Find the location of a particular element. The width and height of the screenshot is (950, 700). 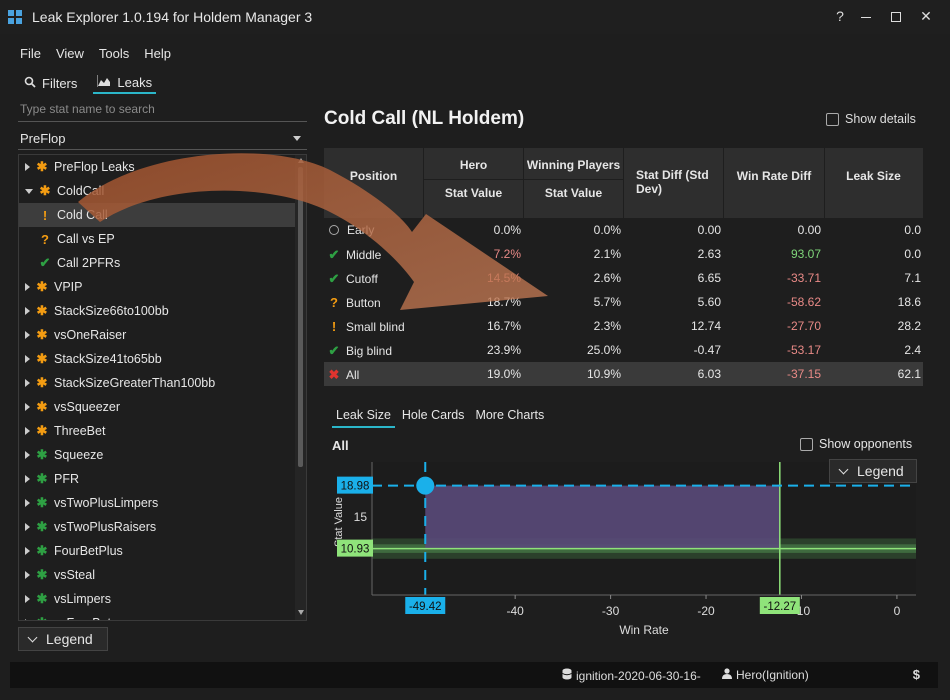

tree-item: ✱ vsOneRaiser is located at coordinates (157, 335).